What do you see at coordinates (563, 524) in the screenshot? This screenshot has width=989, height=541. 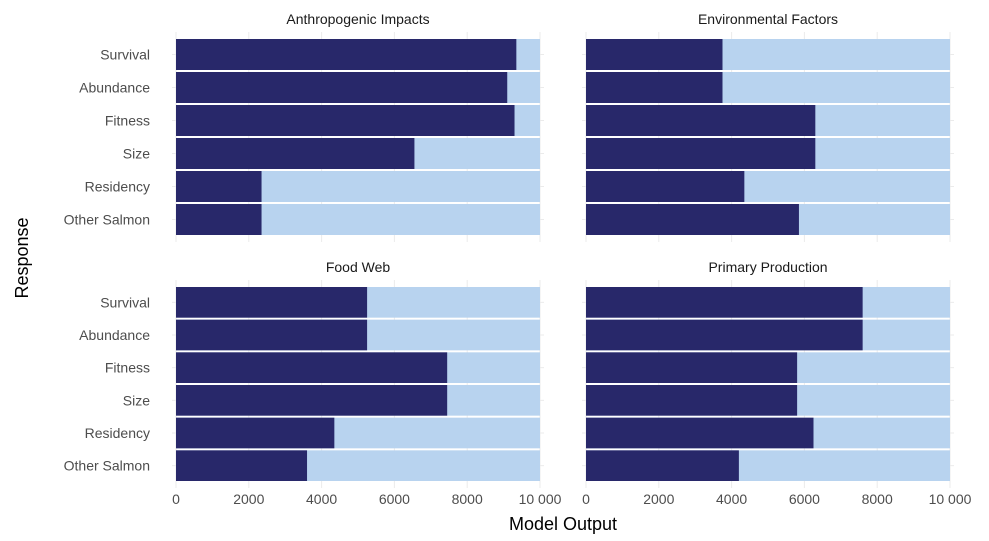 I see `x-axis-title: Model Output` at bounding box center [563, 524].